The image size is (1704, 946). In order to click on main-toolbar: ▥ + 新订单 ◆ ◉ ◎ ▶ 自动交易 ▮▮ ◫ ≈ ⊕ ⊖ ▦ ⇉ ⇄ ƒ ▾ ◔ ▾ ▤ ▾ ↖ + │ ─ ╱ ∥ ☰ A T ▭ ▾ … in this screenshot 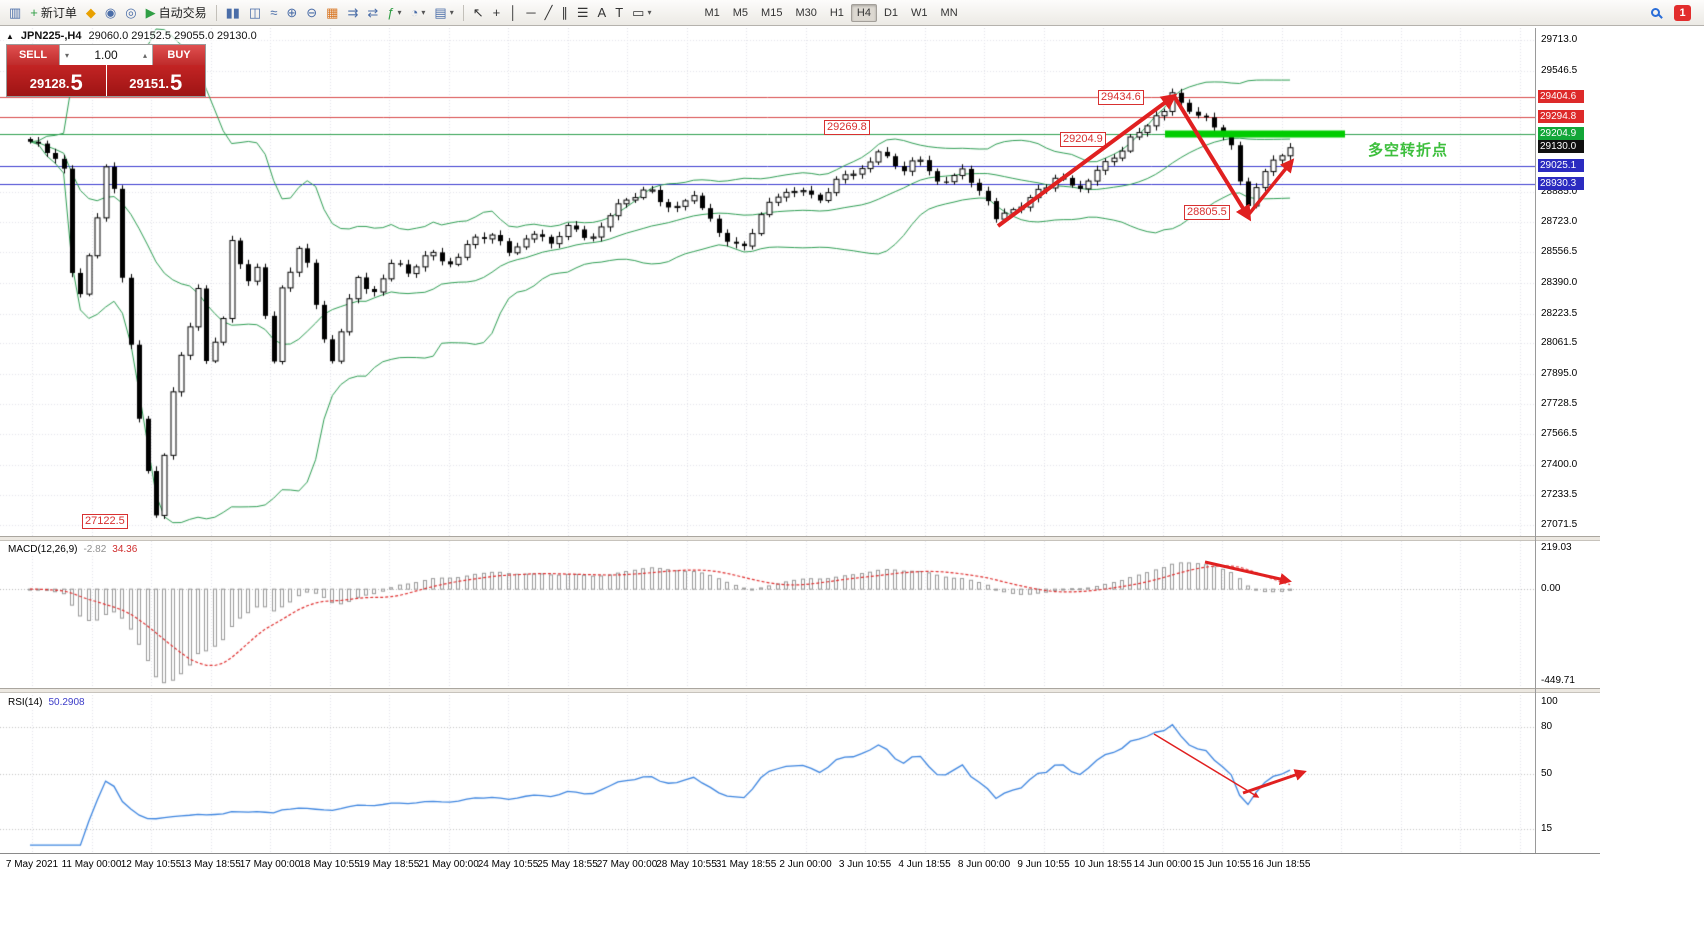, I will do `click(852, 13)`.